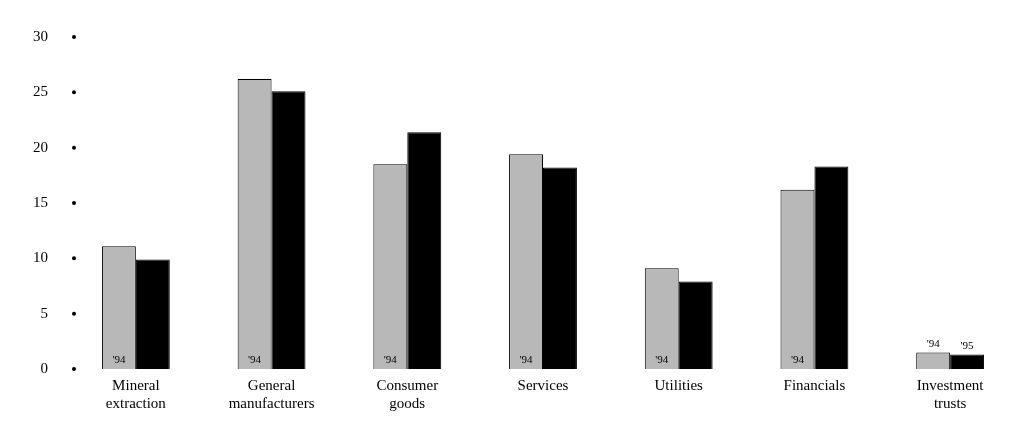 The height and width of the screenshot is (434, 1036). I want to click on series-label: '95, so click(967, 345).